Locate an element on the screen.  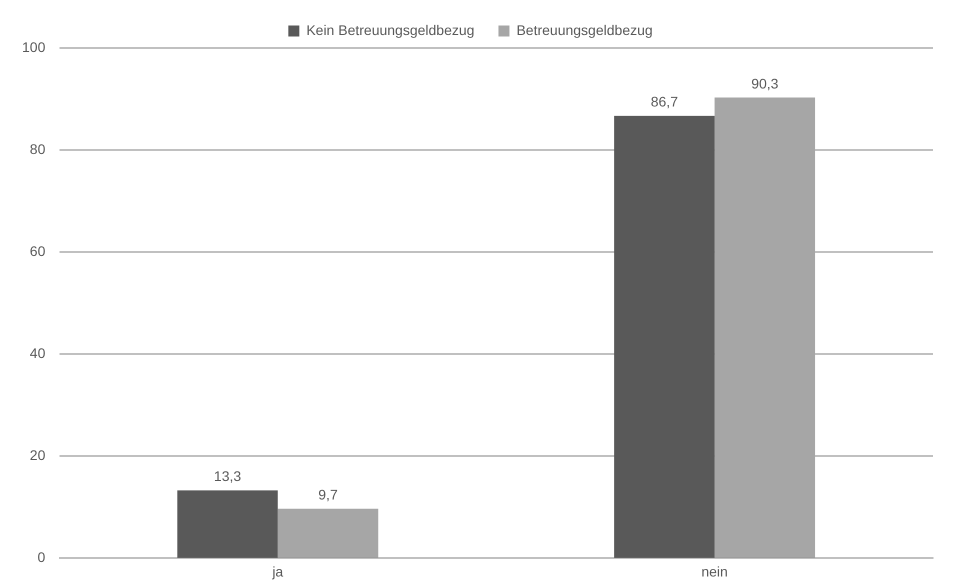
legend-label: Kein Betreuungsgeldbezug is located at coordinates (390, 30).